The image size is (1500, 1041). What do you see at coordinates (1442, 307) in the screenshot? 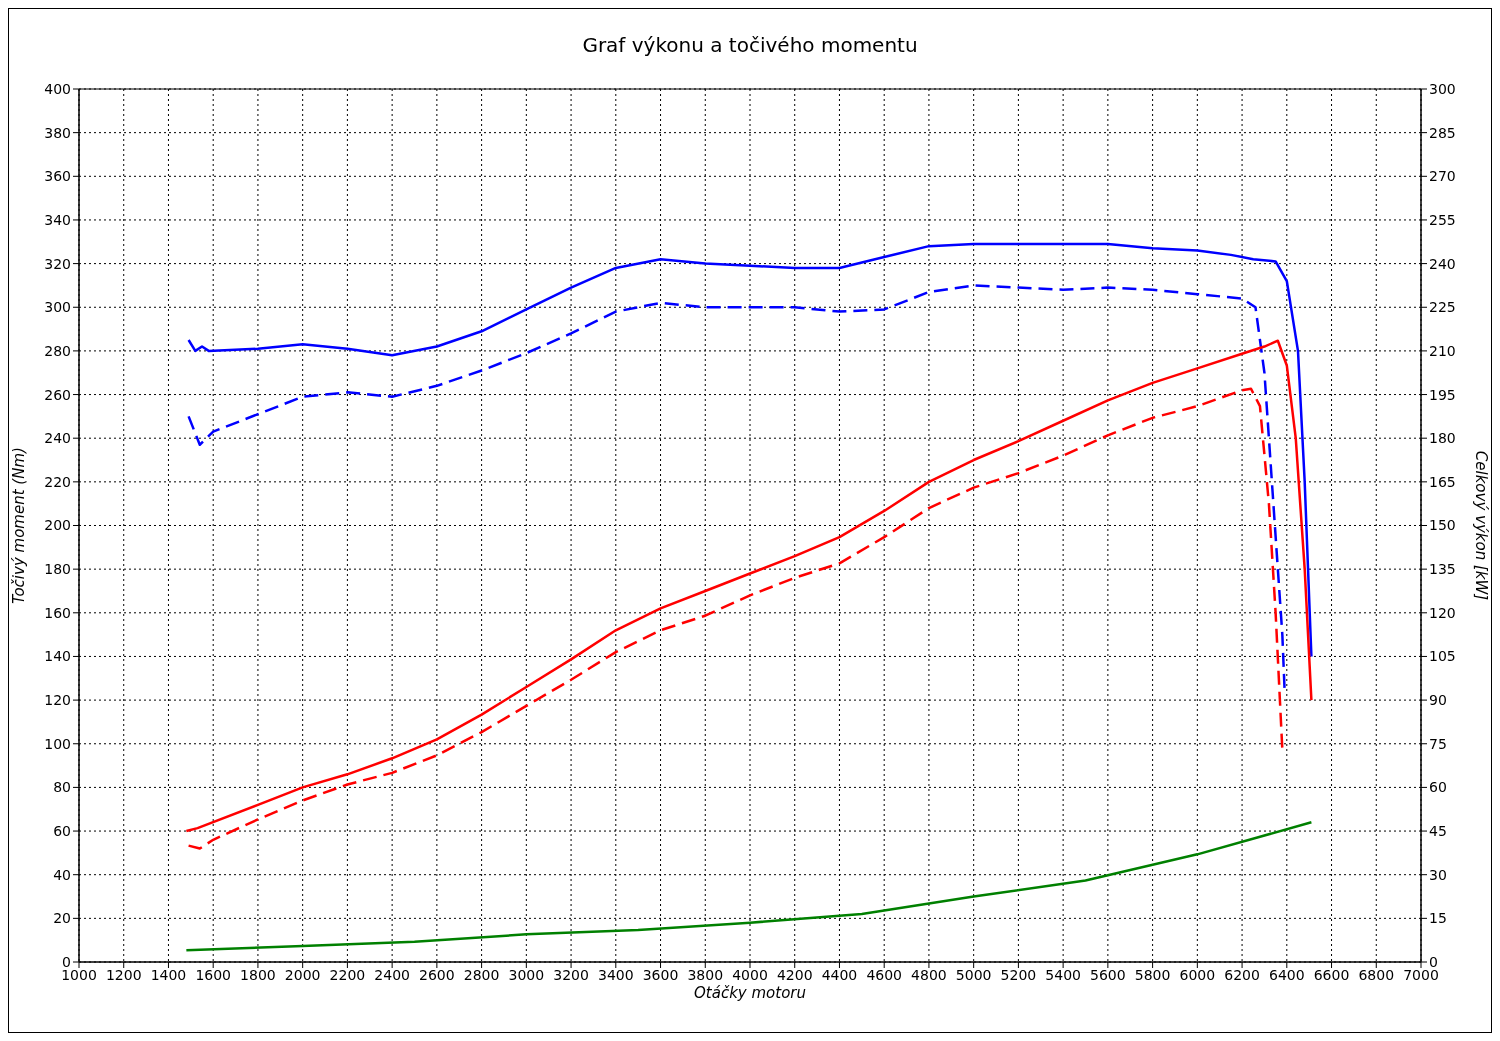
I see `y2-tick-label: 225` at bounding box center [1442, 307].